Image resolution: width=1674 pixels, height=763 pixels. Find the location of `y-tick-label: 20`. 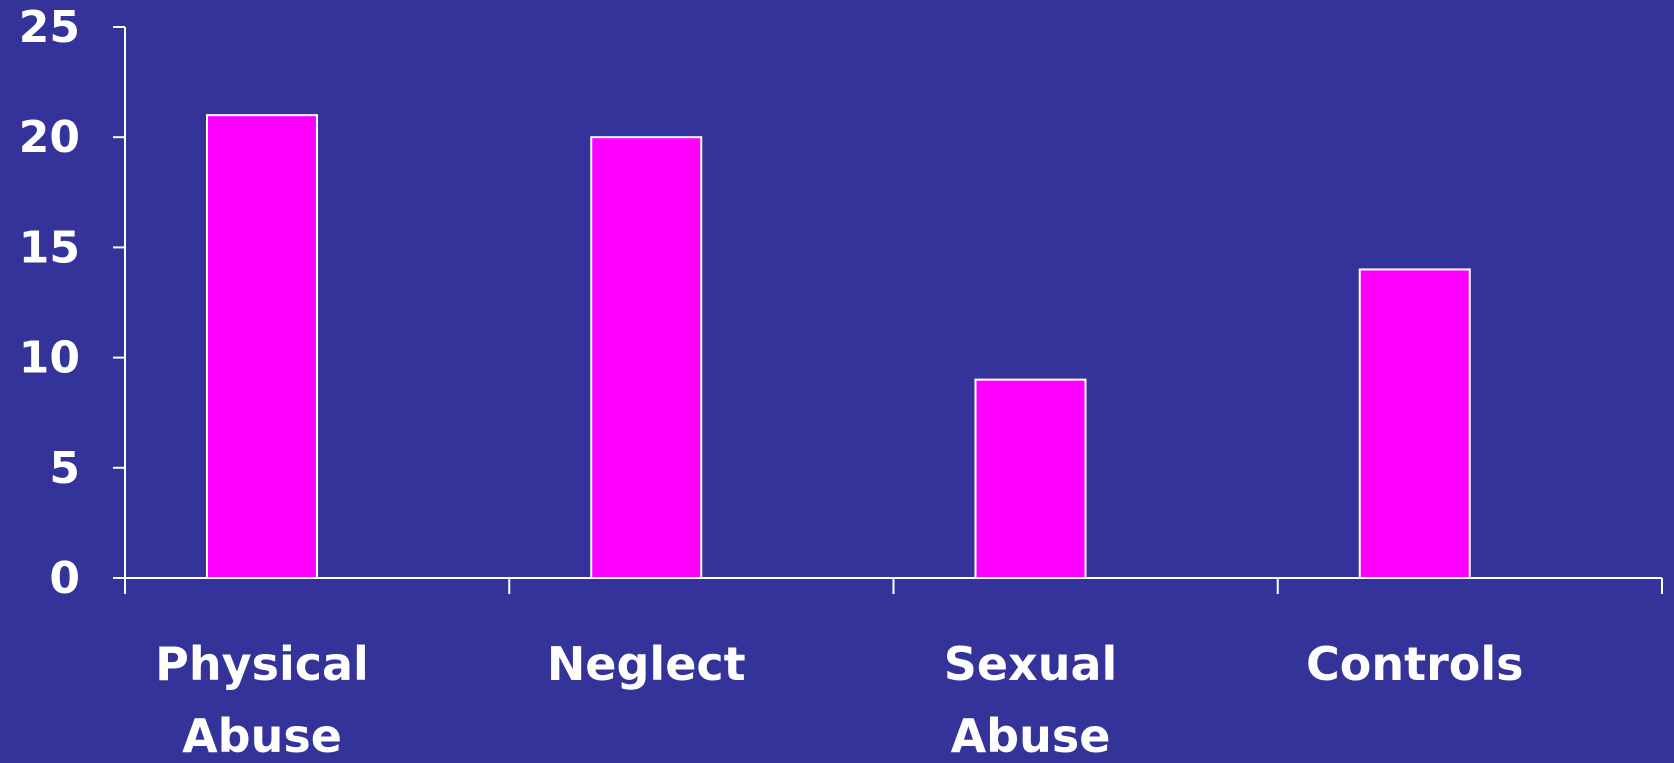

y-tick-label: 20 is located at coordinates (49, 137).